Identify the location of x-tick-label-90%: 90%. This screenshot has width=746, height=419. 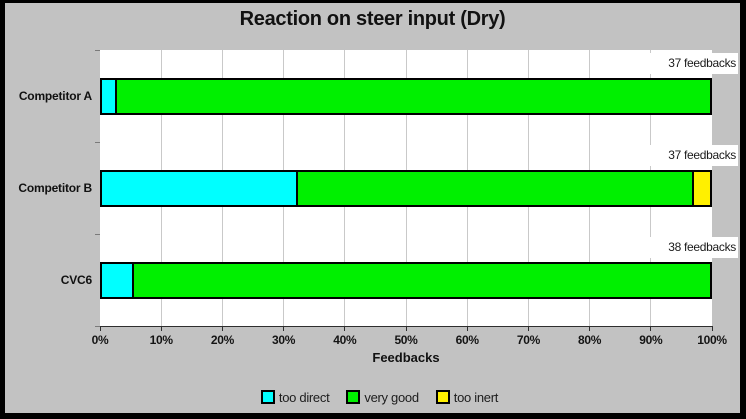
(651, 340).